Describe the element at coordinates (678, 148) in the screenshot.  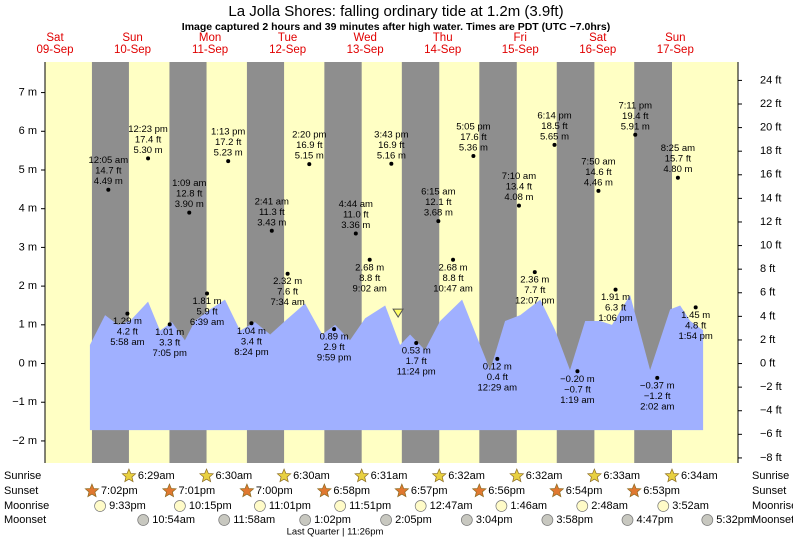
I see `event-time: 8:25 am` at that location.